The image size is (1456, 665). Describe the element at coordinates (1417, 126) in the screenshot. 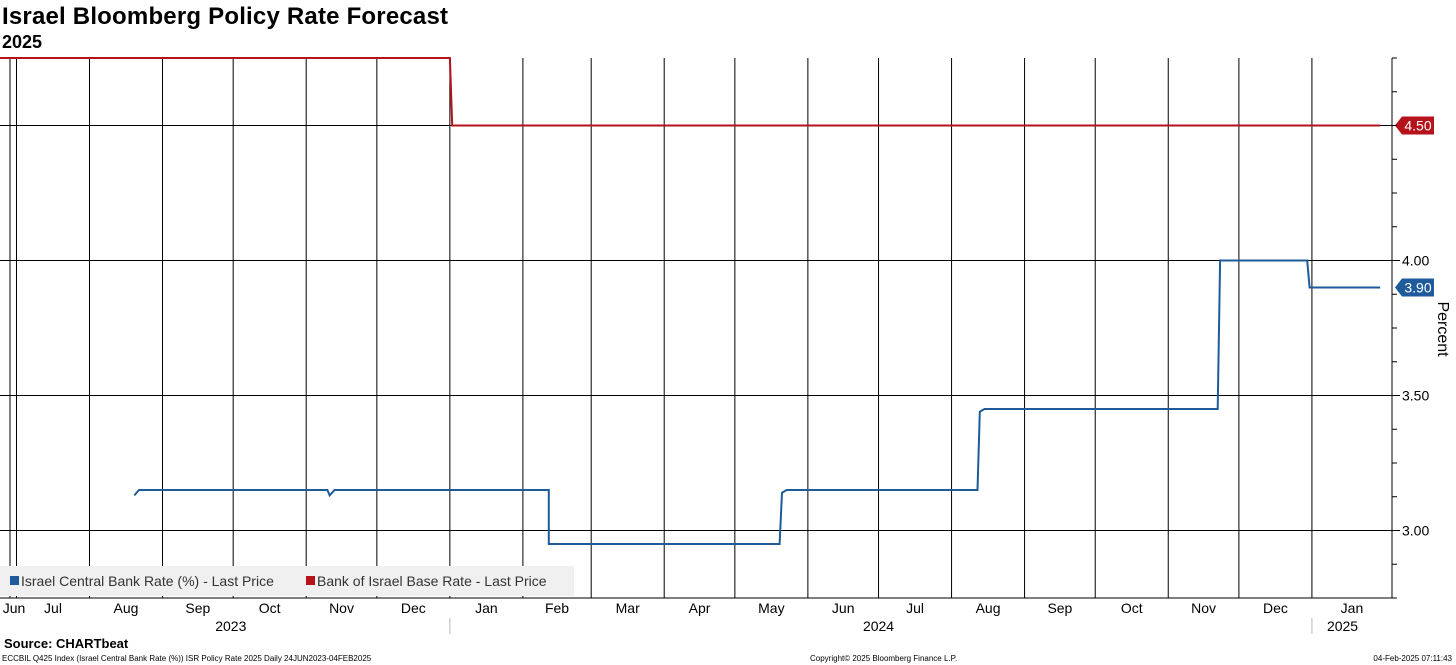

I see `last-price-label: 4.50` at that location.